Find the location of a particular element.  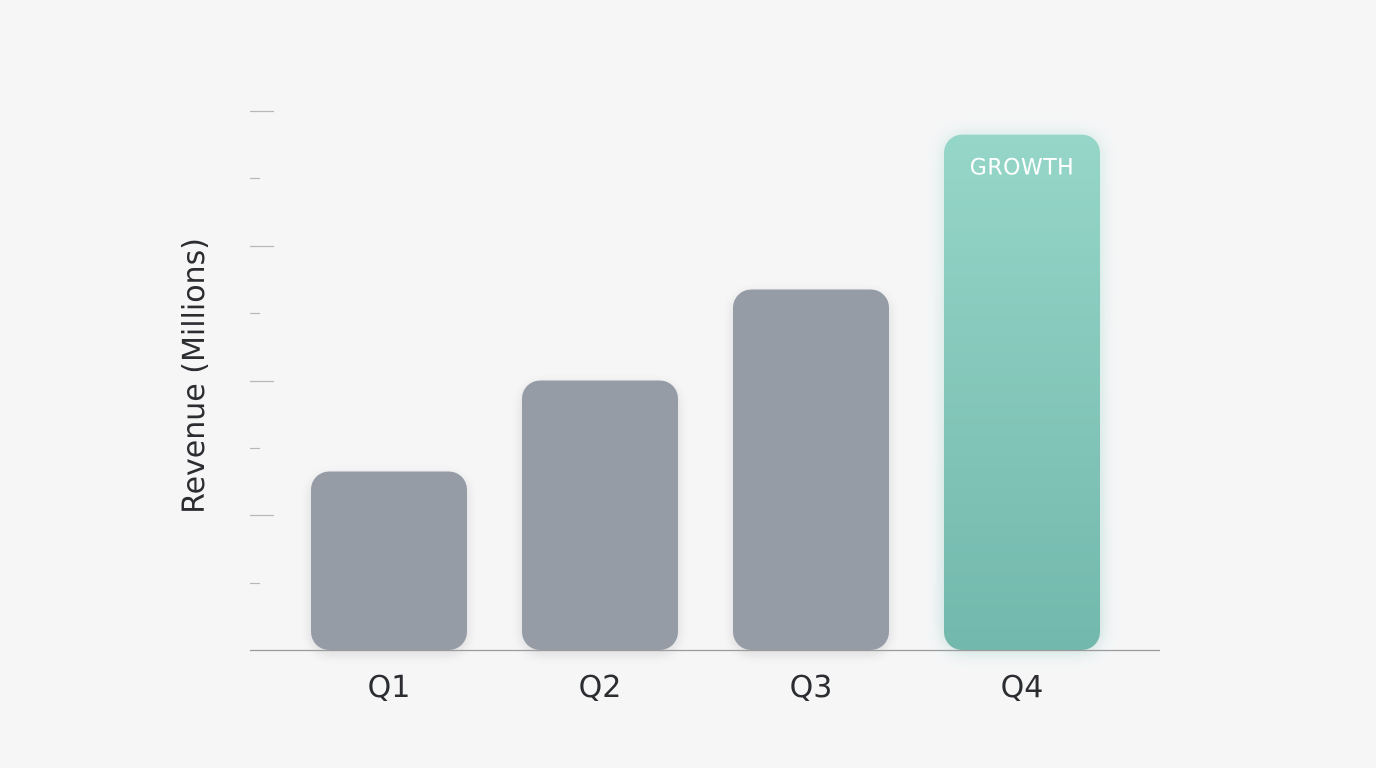

x-tick-label: Q2 is located at coordinates (600, 687).